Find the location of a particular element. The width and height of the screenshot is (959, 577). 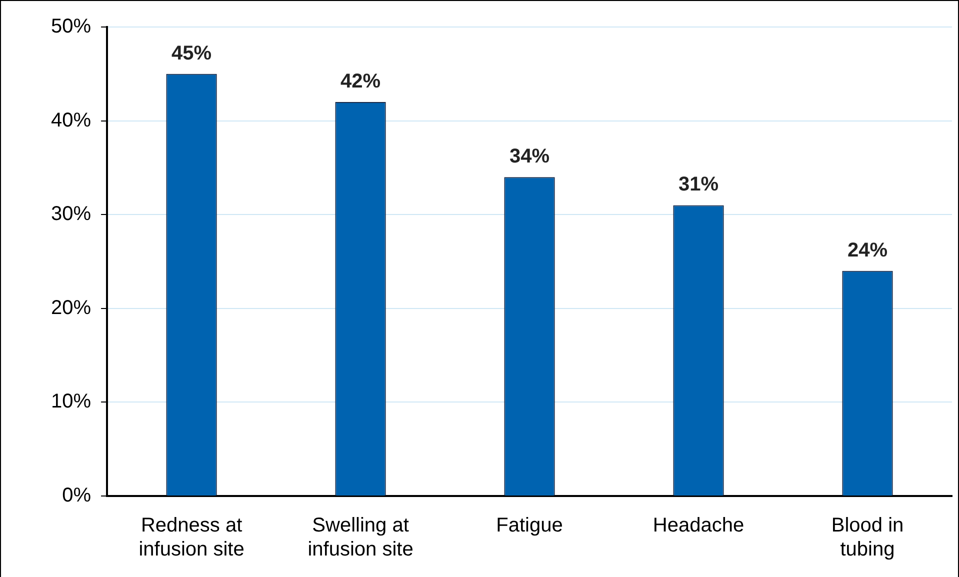

x-tick-label: Headache is located at coordinates (698, 525).